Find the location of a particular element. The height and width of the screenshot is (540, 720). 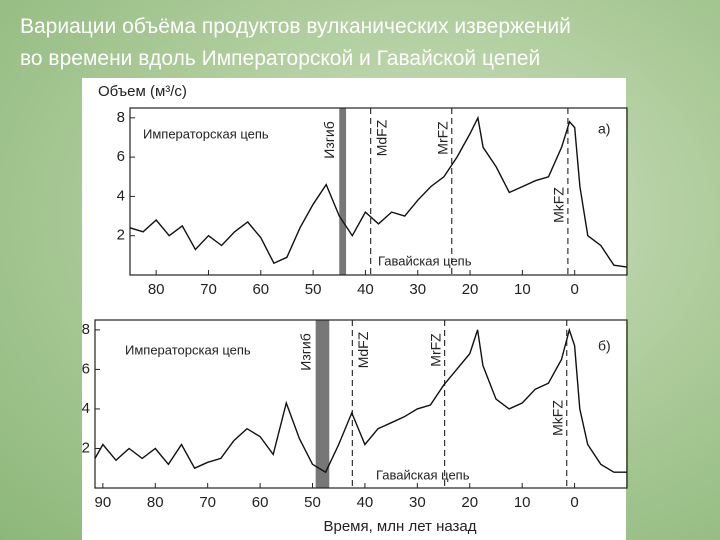

x-axis-label: Время, млн лет назад is located at coordinates (399, 526).